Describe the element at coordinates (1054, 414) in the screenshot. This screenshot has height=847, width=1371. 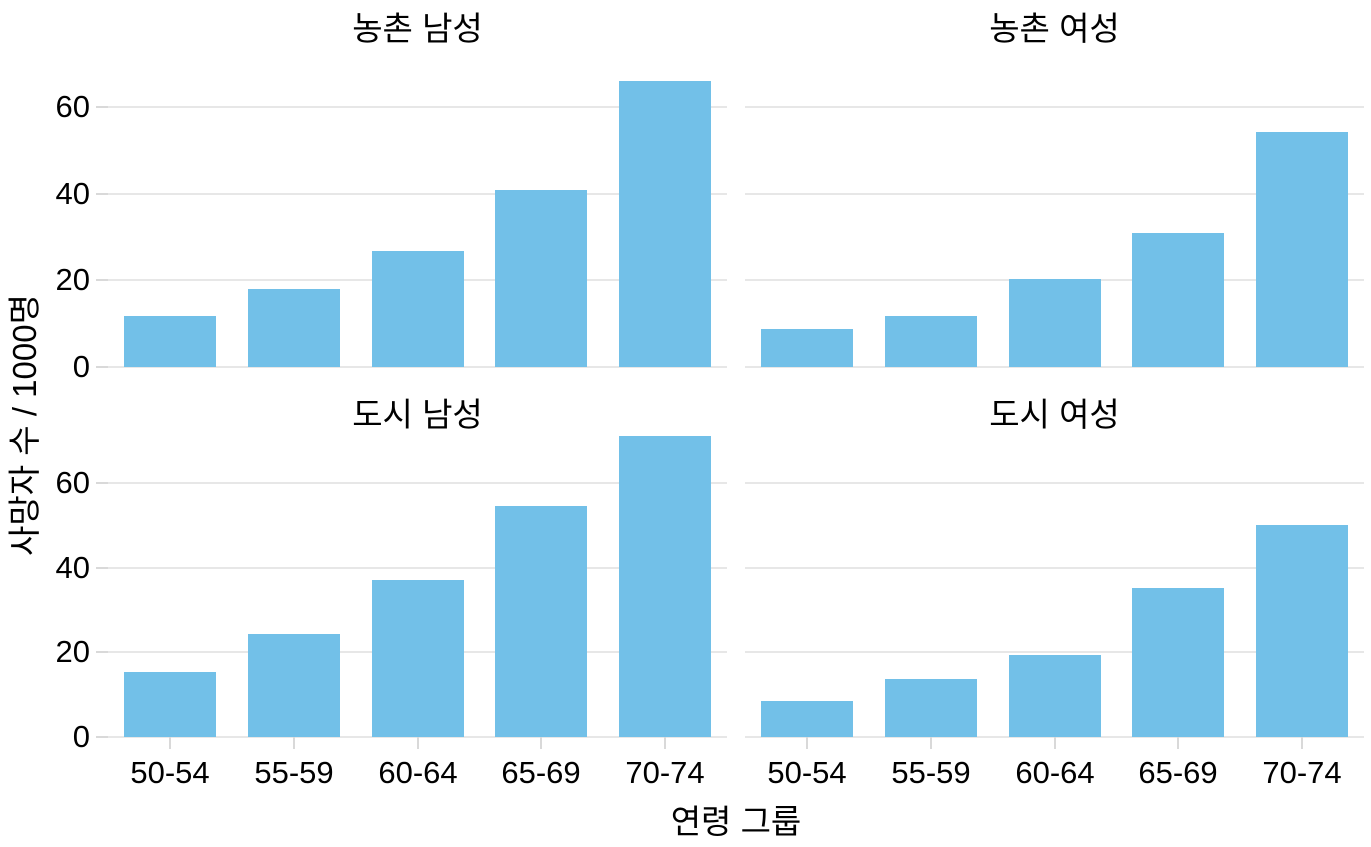
I see `panel-title-urban-female: 도시 여성` at that location.